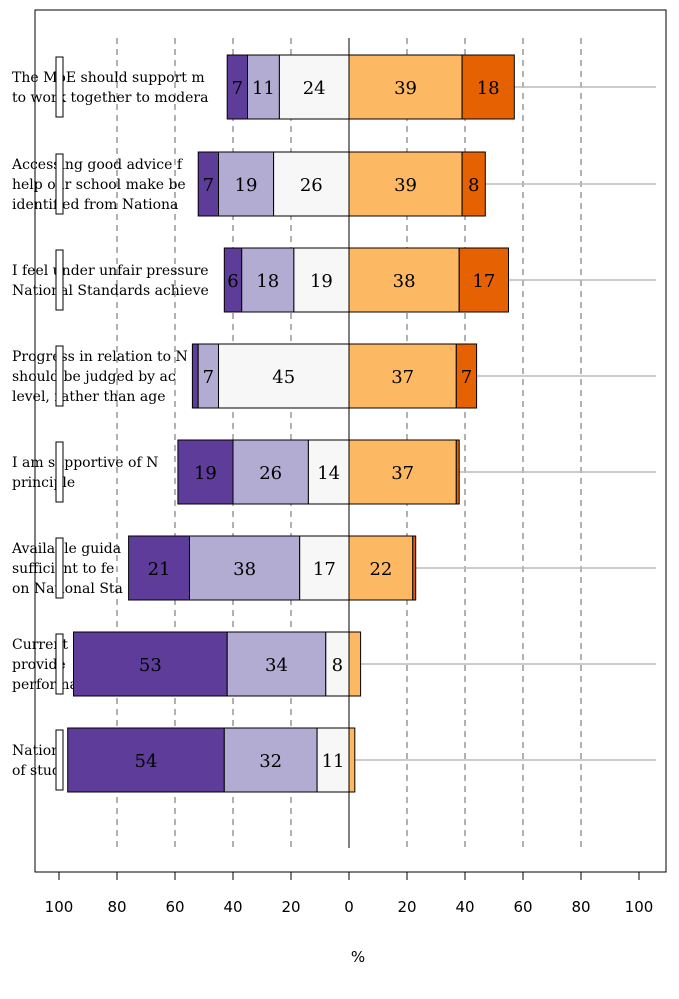 Image resolution: width=679 pixels, height=999 pixels. Describe the element at coordinates (36, 751) in the screenshot. I see `statement-label: Nation` at that location.